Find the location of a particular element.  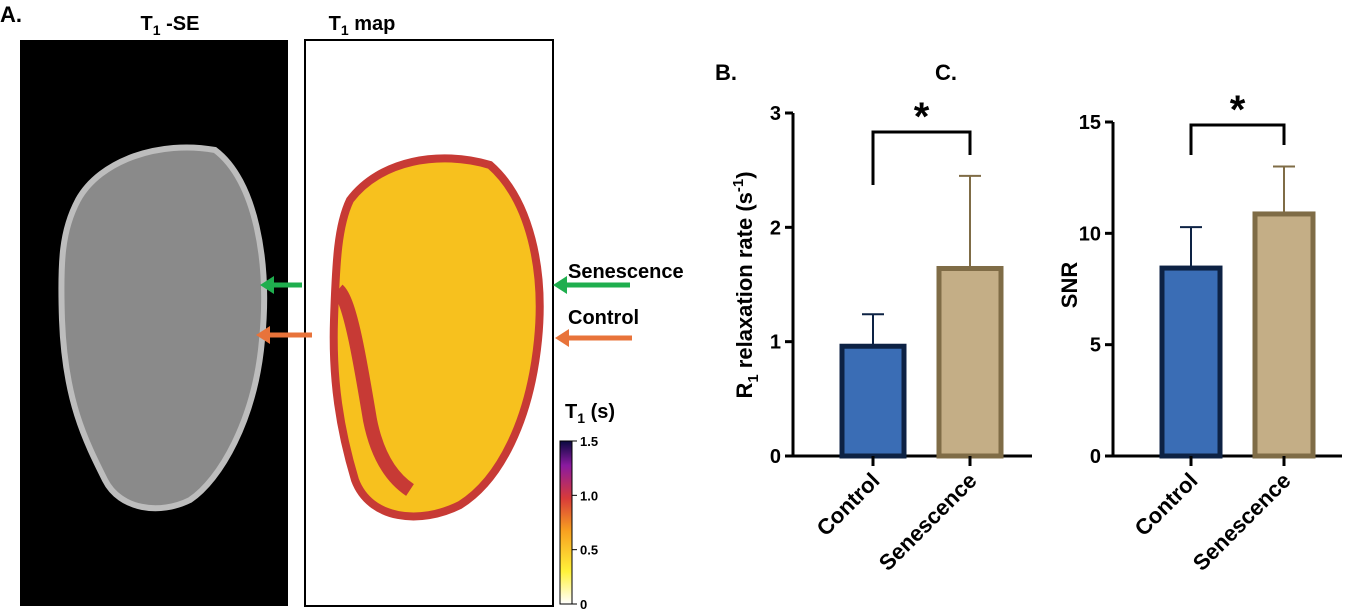

colorbar-tick-label: 1.0 is located at coordinates (589, 495).